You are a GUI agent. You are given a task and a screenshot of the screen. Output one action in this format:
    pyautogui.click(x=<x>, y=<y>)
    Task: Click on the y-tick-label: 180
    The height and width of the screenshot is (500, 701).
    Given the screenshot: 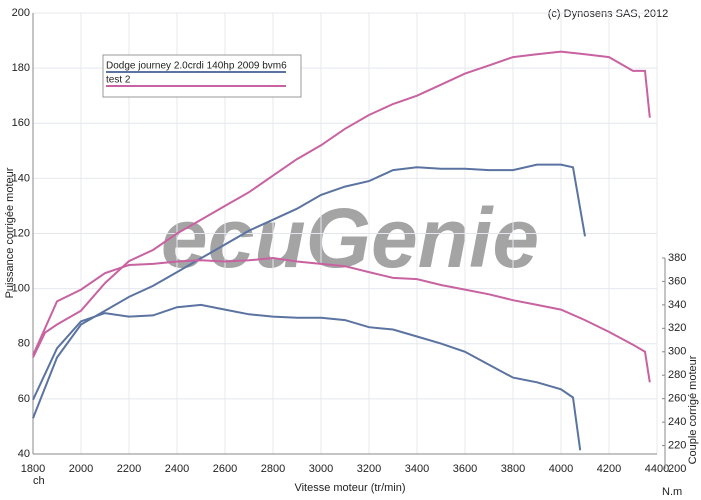 What is the action you would take?
    pyautogui.click(x=21, y=68)
    